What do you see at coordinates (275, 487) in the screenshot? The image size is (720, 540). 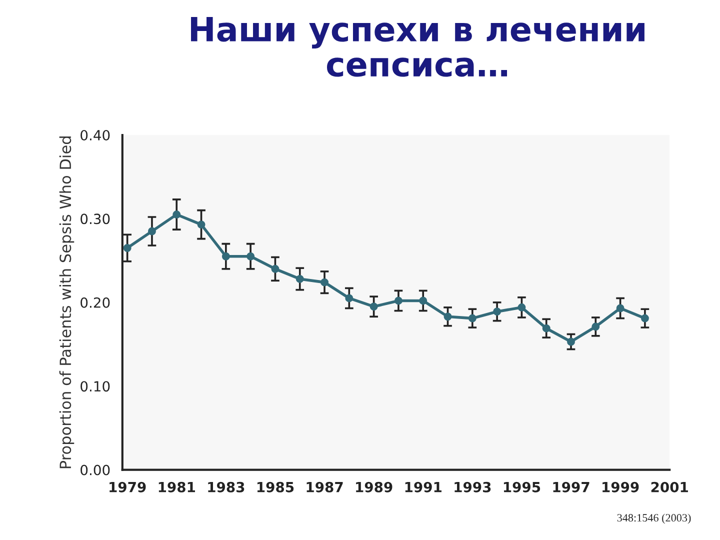 I see `x-tick-label: 1985` at bounding box center [275, 487].